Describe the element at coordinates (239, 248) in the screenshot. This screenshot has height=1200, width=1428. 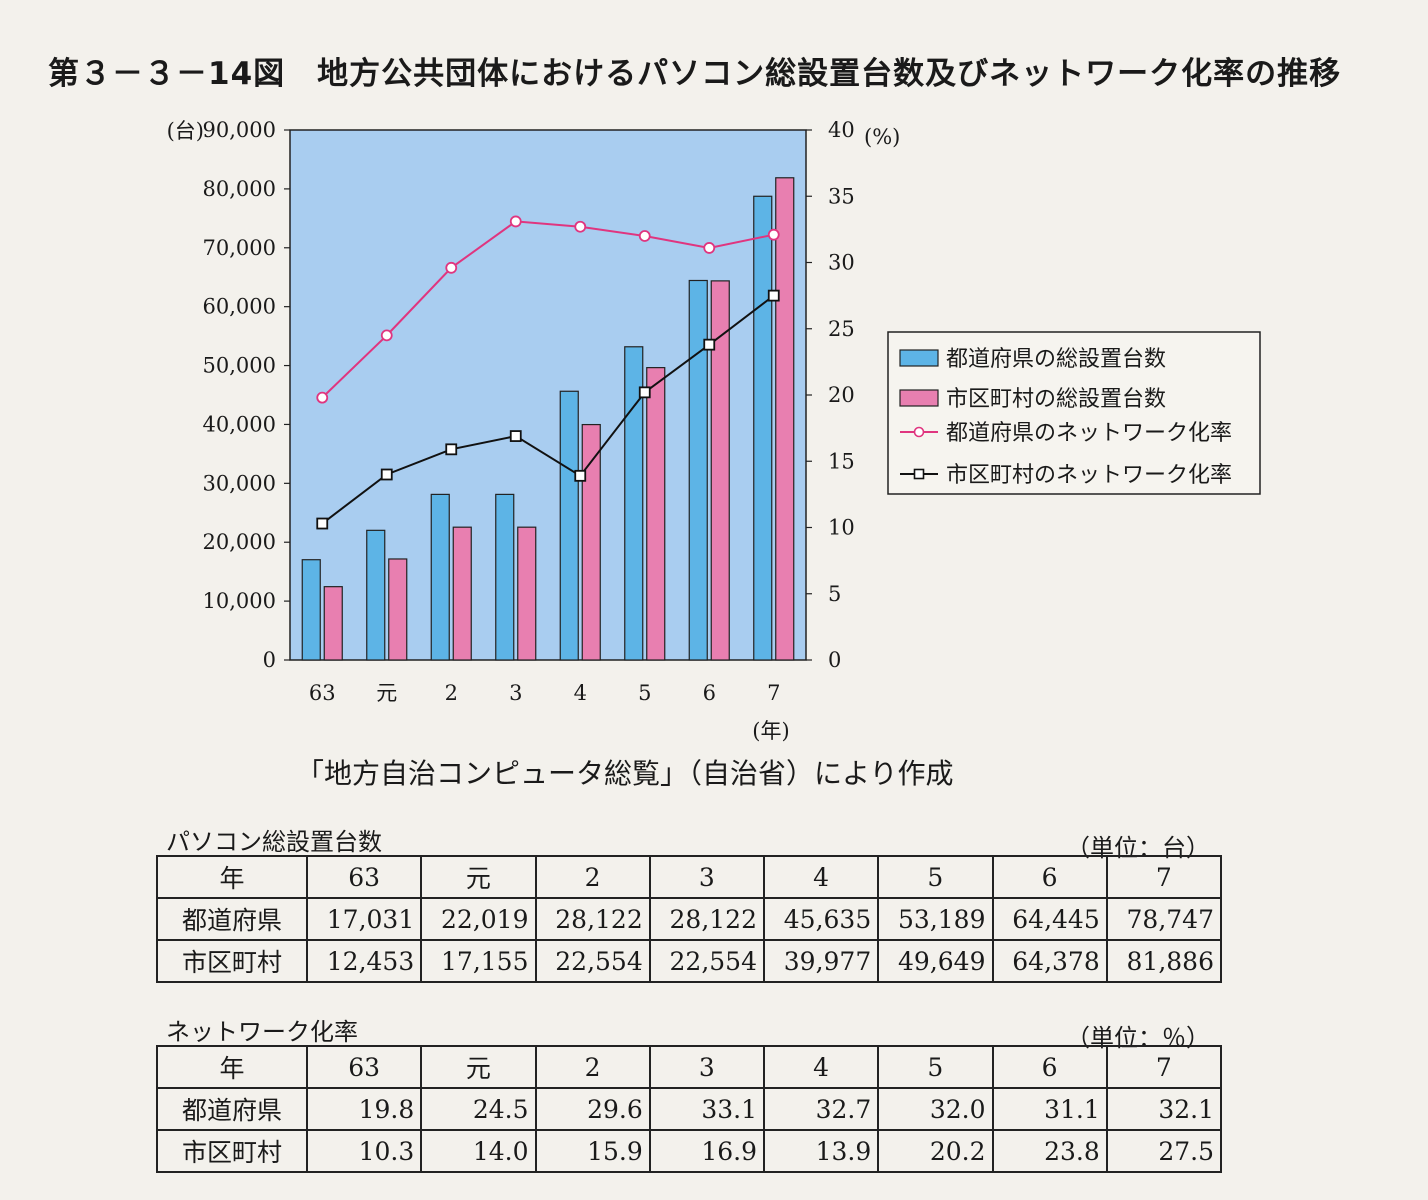
I see `y-left-tick-label: 70,000` at that location.